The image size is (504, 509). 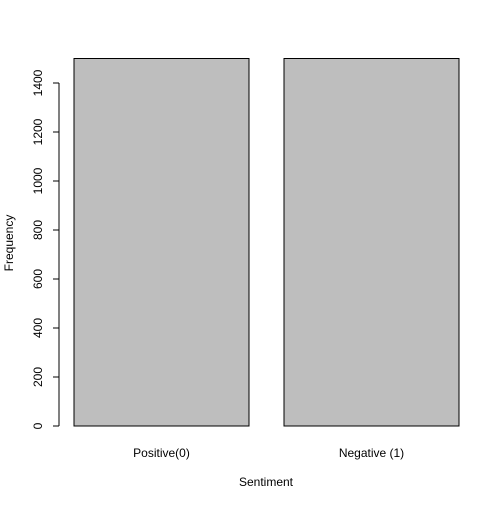 What do you see at coordinates (38, 180) in the screenshot?
I see `y-tick-label: 1000` at bounding box center [38, 180].